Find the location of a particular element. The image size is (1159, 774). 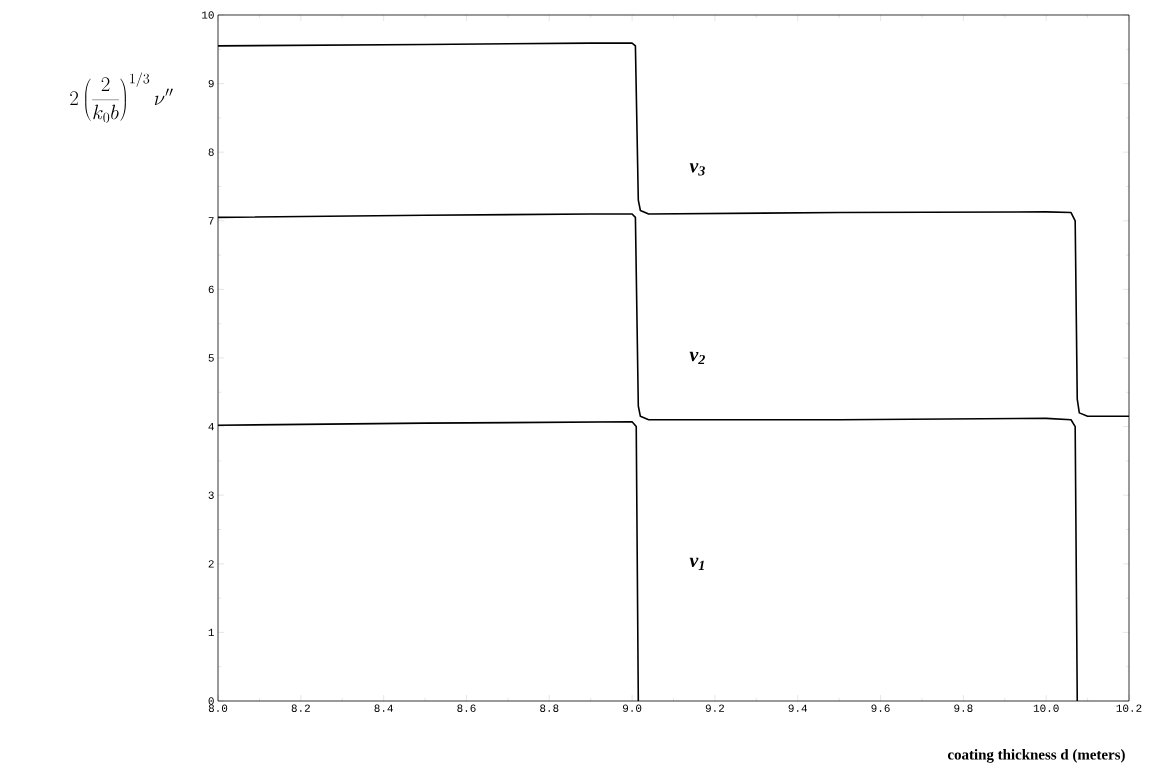

x-tick-label: 8.6 is located at coordinates (466, 708).